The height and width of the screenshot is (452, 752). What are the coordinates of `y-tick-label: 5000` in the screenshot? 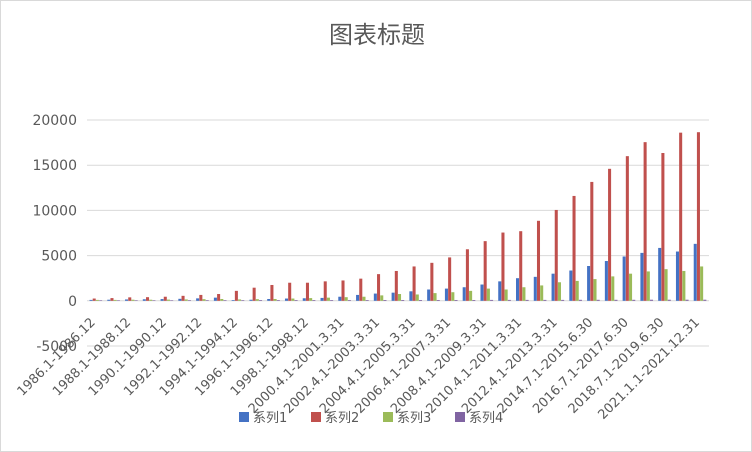 It's located at (59, 257).